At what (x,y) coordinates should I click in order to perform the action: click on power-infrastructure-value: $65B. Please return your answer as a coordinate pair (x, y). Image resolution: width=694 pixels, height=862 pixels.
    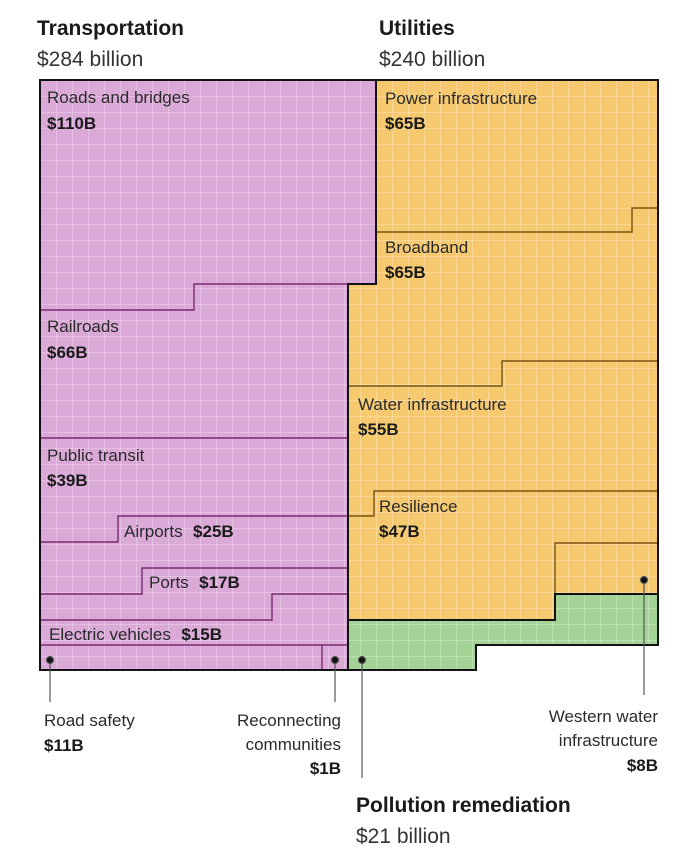
    Looking at the image, I should click on (405, 123).